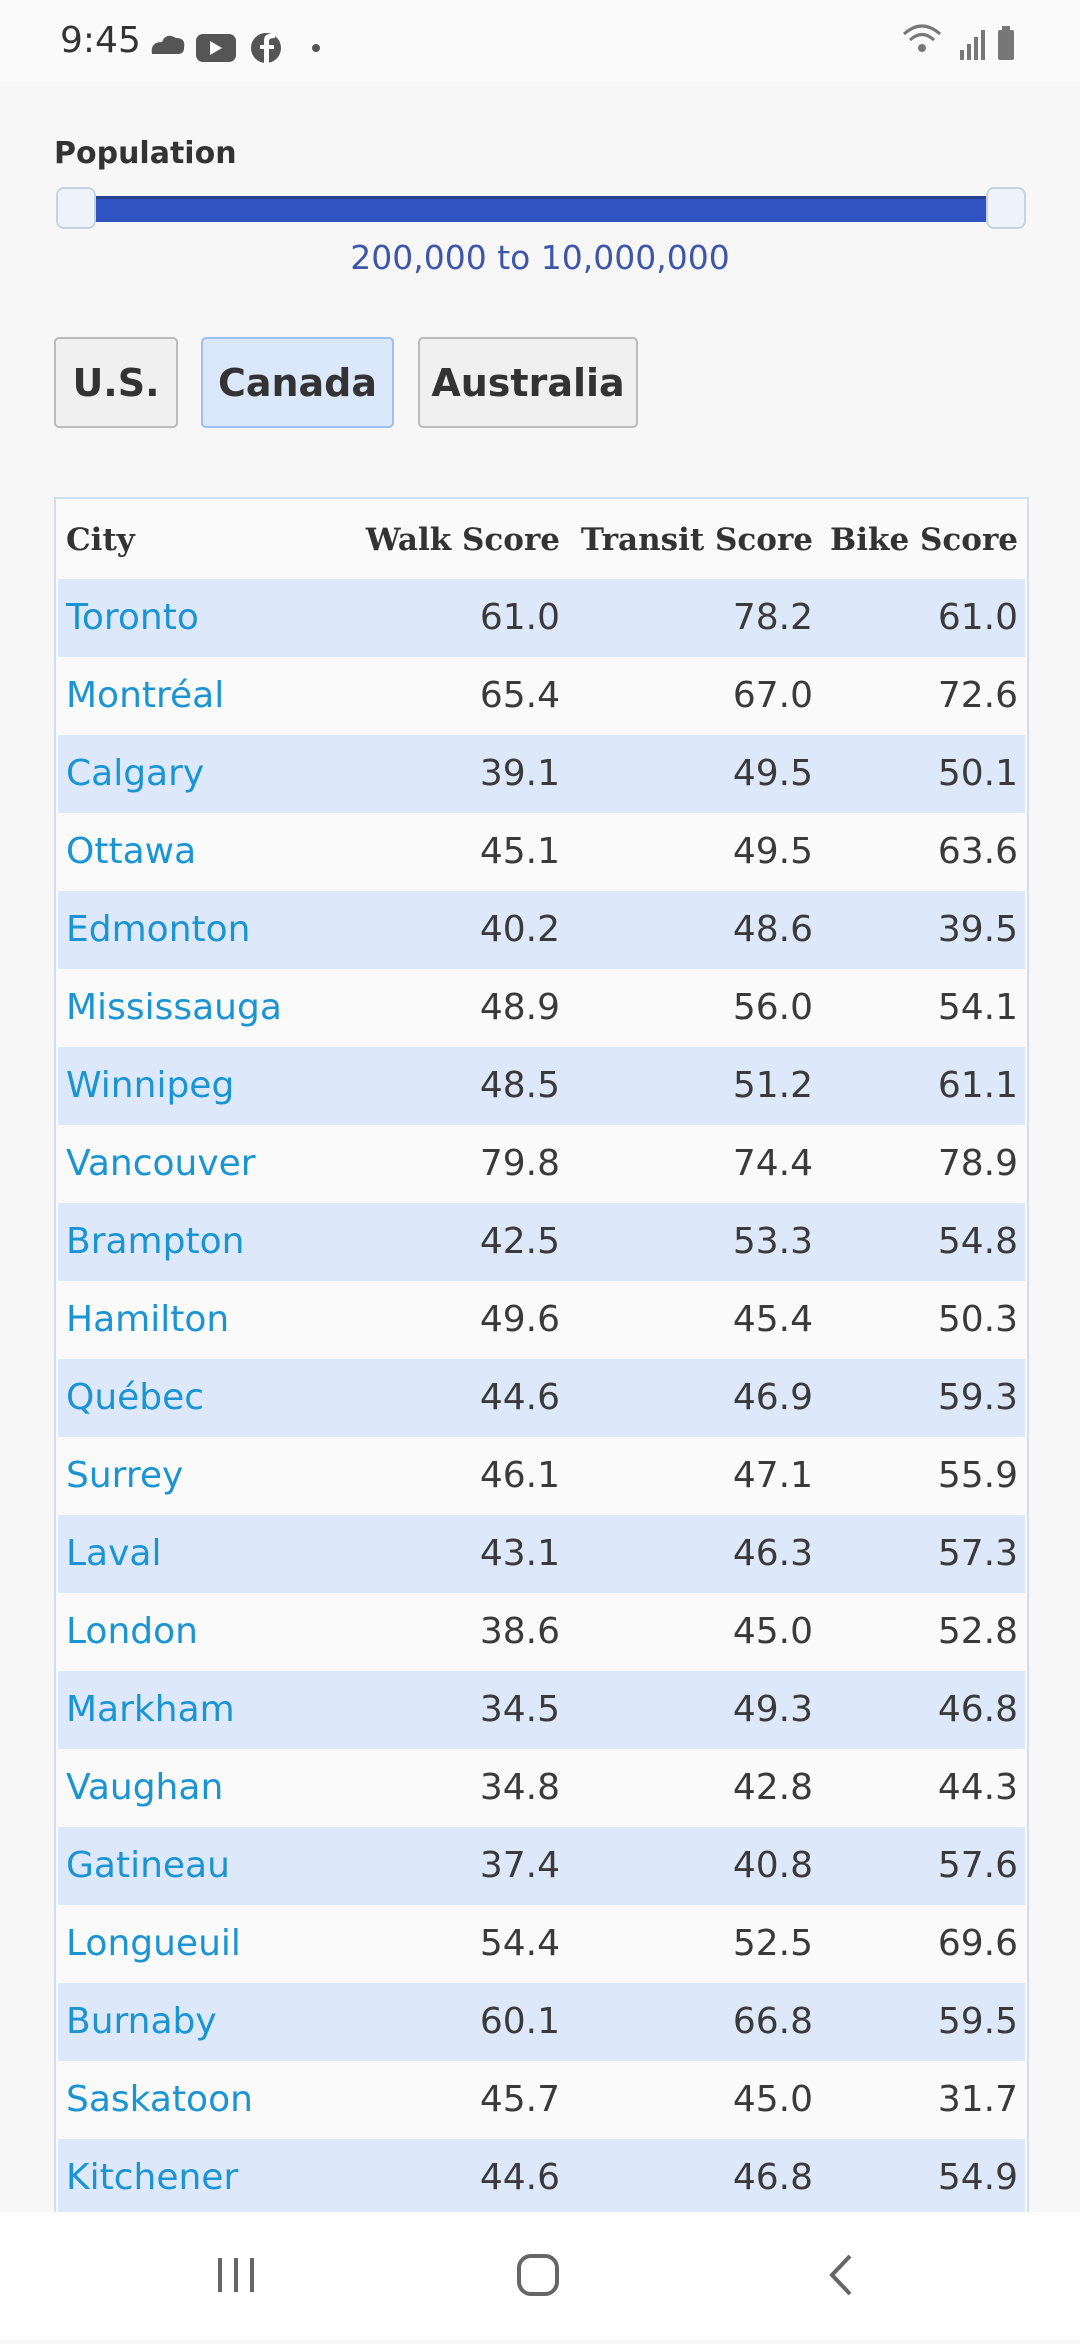 This screenshot has height=2344, width=1080. What do you see at coordinates (772, 695) in the screenshot?
I see `score-cell: 67.0` at bounding box center [772, 695].